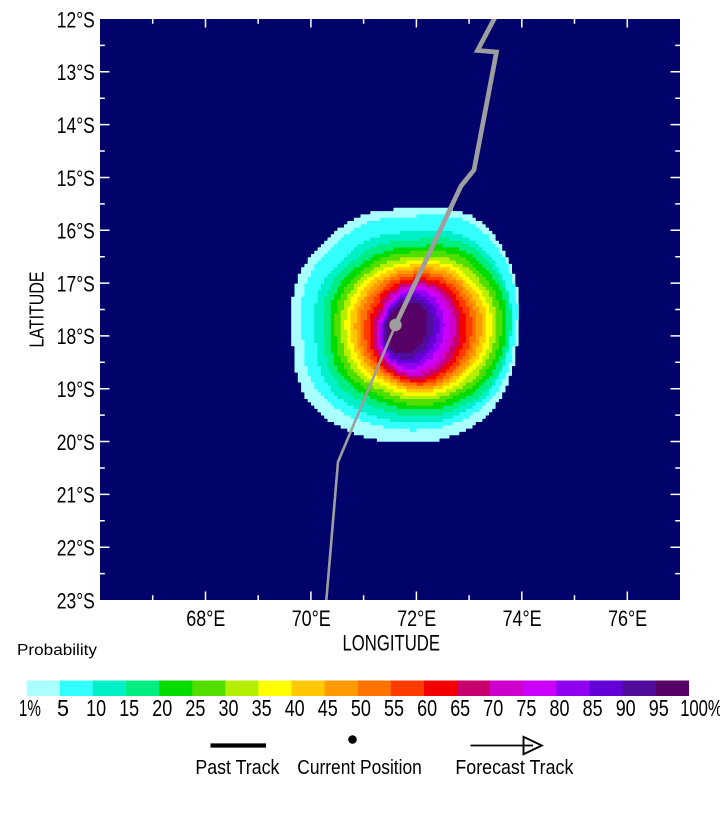  Describe the element at coordinates (514, 768) in the screenshot. I see `svg-text: Forecast Track` at that location.